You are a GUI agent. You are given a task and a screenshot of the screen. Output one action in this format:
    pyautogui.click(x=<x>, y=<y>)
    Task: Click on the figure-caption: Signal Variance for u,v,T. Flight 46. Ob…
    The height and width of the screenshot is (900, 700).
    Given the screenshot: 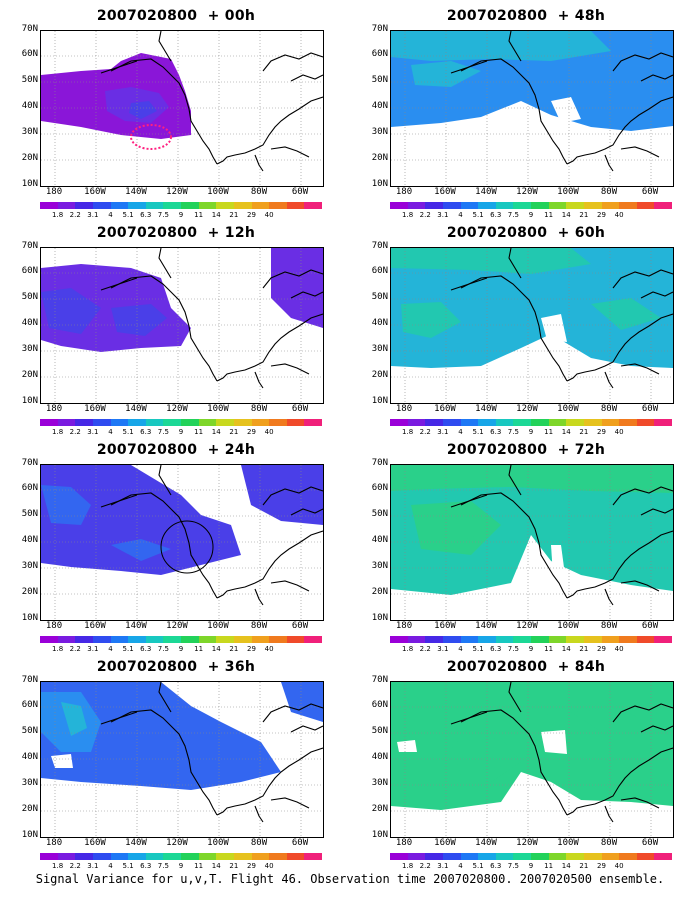 What is the action you would take?
    pyautogui.click(x=350, y=879)
    